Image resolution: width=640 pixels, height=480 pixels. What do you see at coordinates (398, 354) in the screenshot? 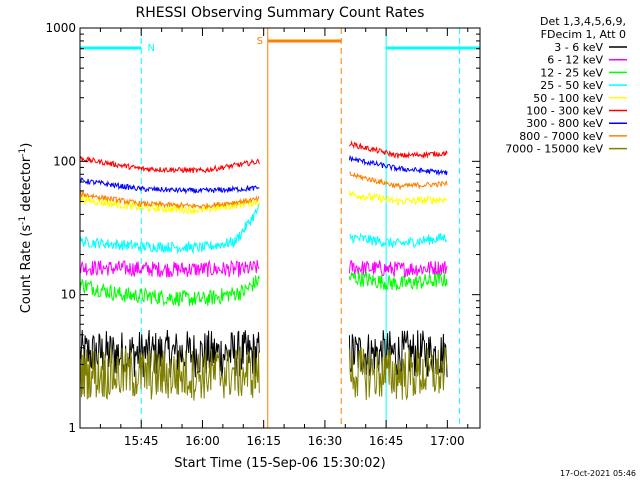
I see `series-3-6kev-seg1` at bounding box center [398, 354].